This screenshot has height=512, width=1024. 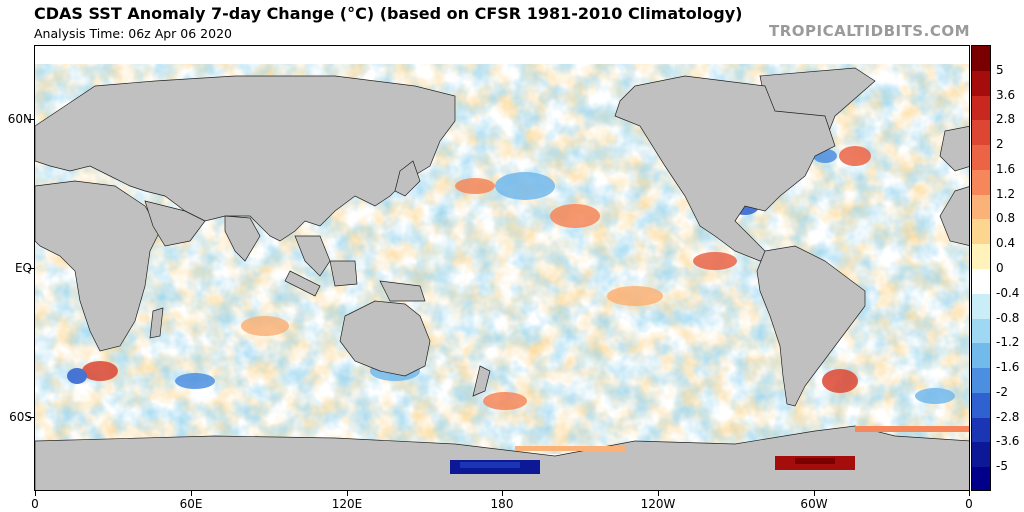 I want to click on madagascar, so click(x=156, y=323).